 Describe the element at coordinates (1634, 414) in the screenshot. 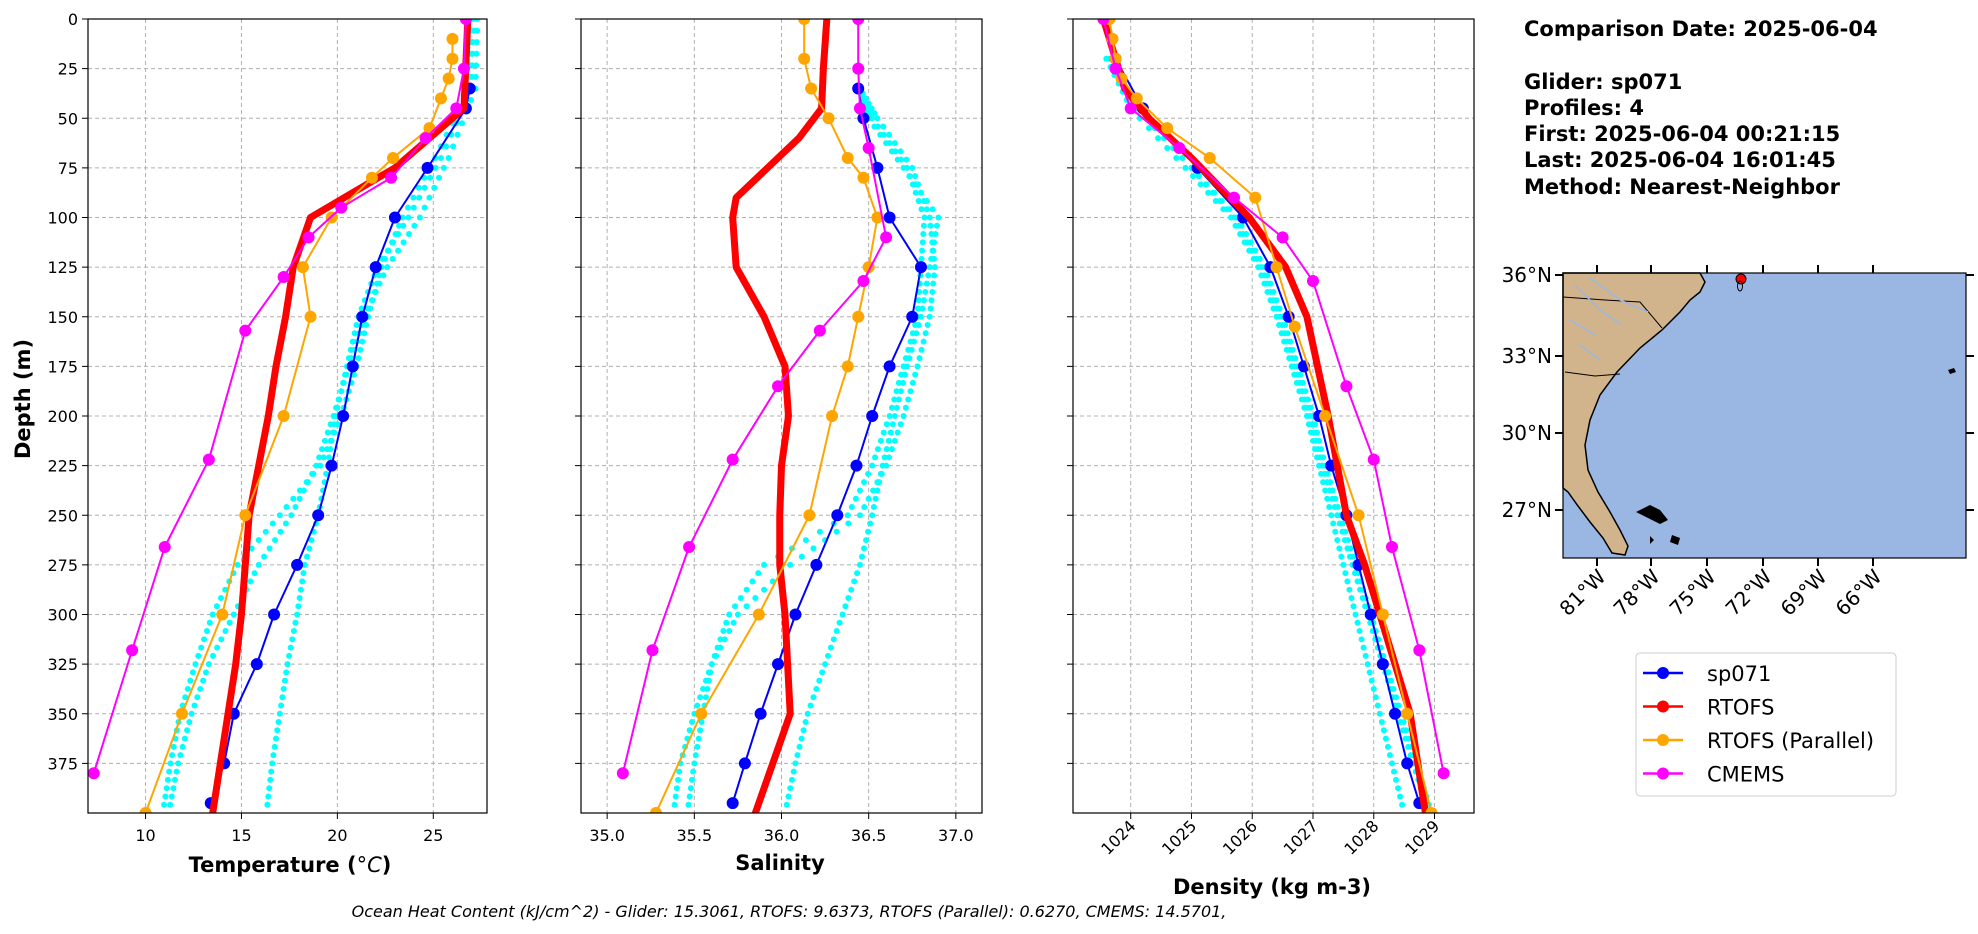

I see `map-land` at that location.